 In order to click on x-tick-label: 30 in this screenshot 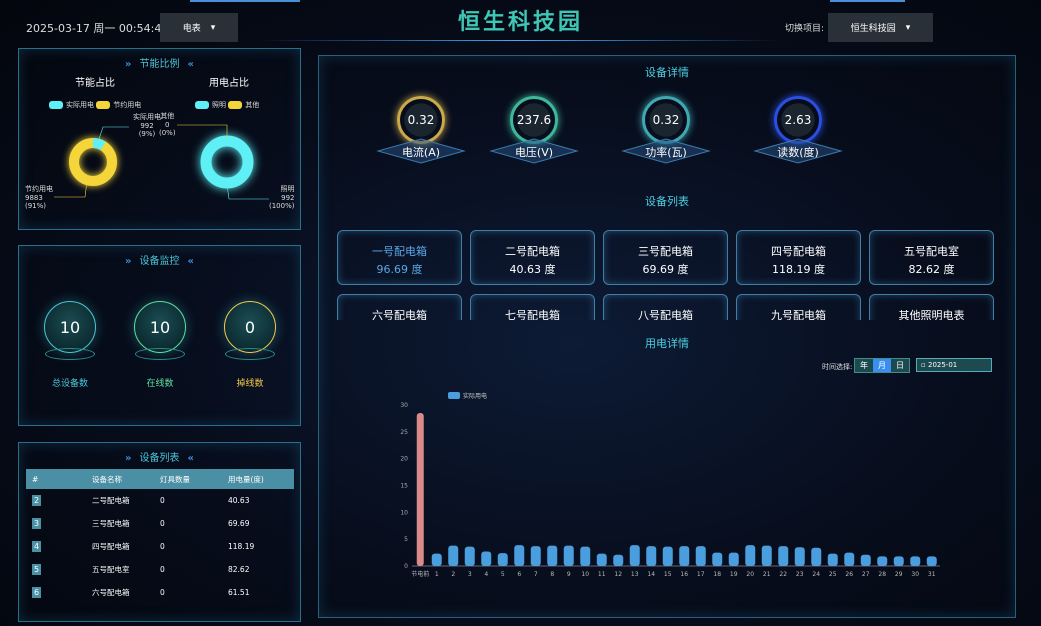, I will do `click(915, 574)`.